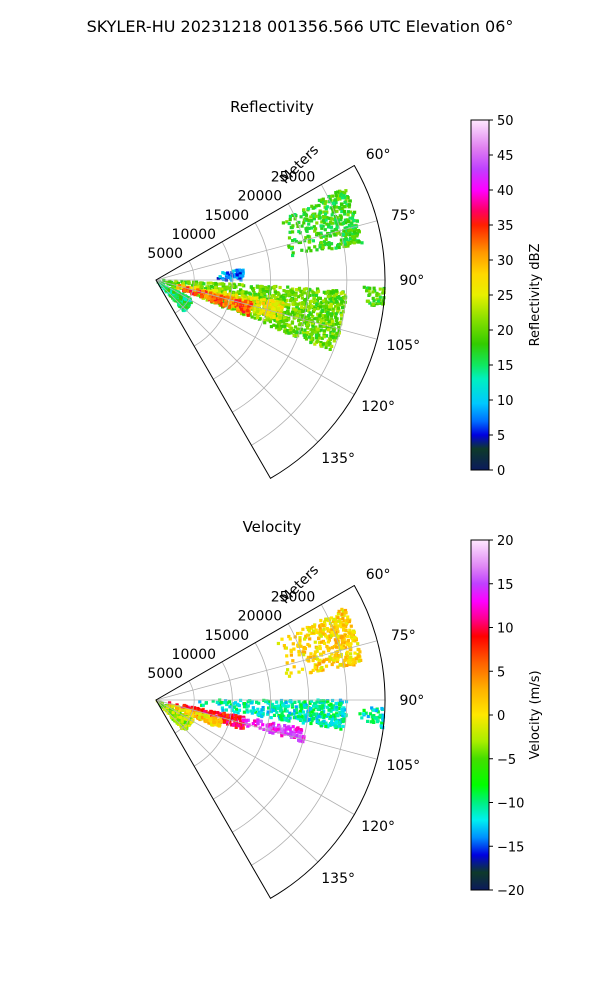 The height and width of the screenshot is (1000, 600). I want to click on colorbar-tick-label: −10, so click(510, 804).